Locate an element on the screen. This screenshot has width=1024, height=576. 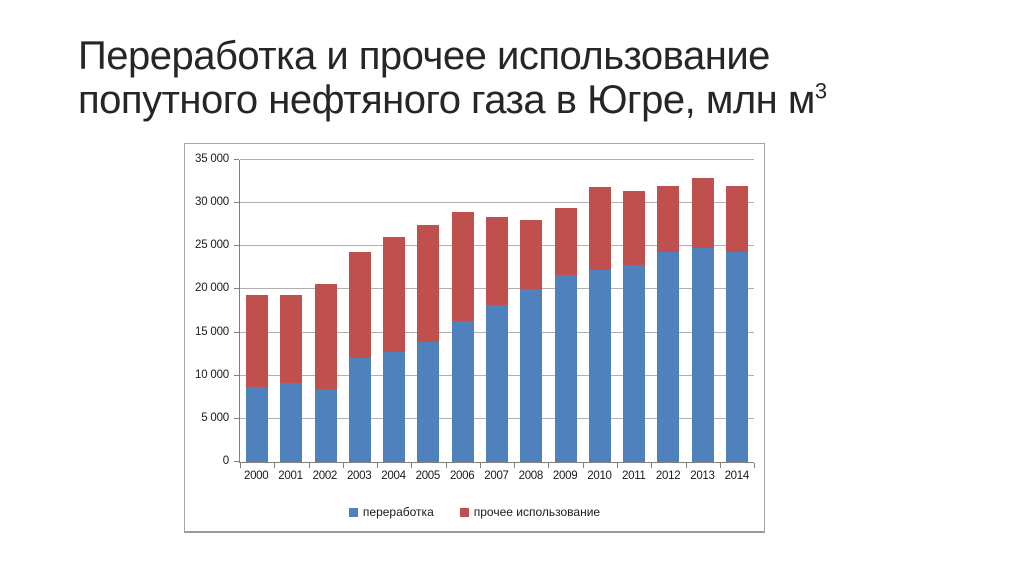
bar-segment-2014-s0 is located at coordinates (736, 357).